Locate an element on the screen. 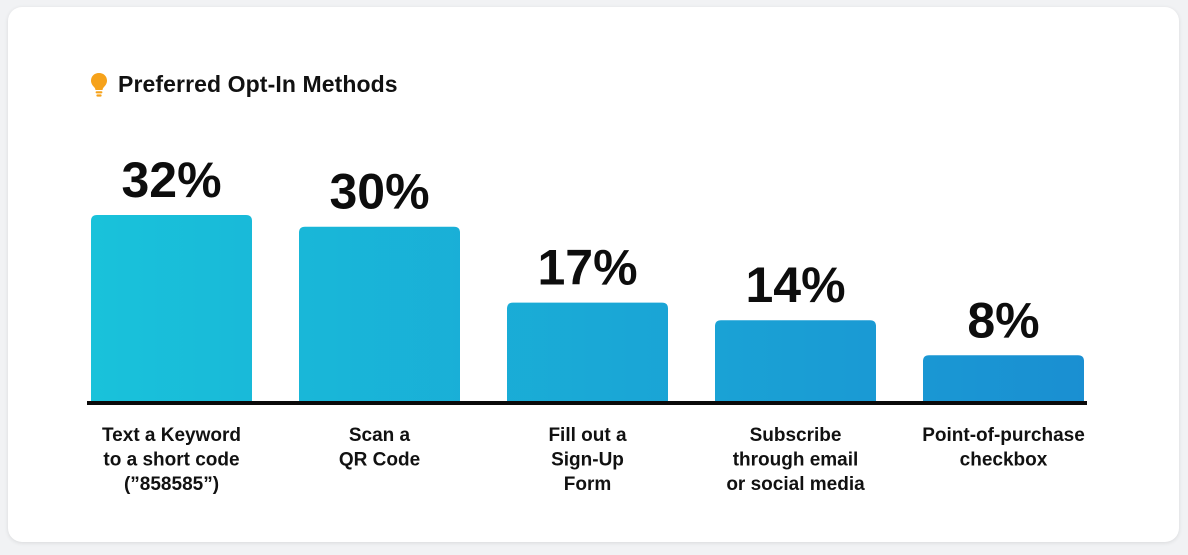 The height and width of the screenshot is (555, 1188). category-label-line: Scan a is located at coordinates (380, 435).